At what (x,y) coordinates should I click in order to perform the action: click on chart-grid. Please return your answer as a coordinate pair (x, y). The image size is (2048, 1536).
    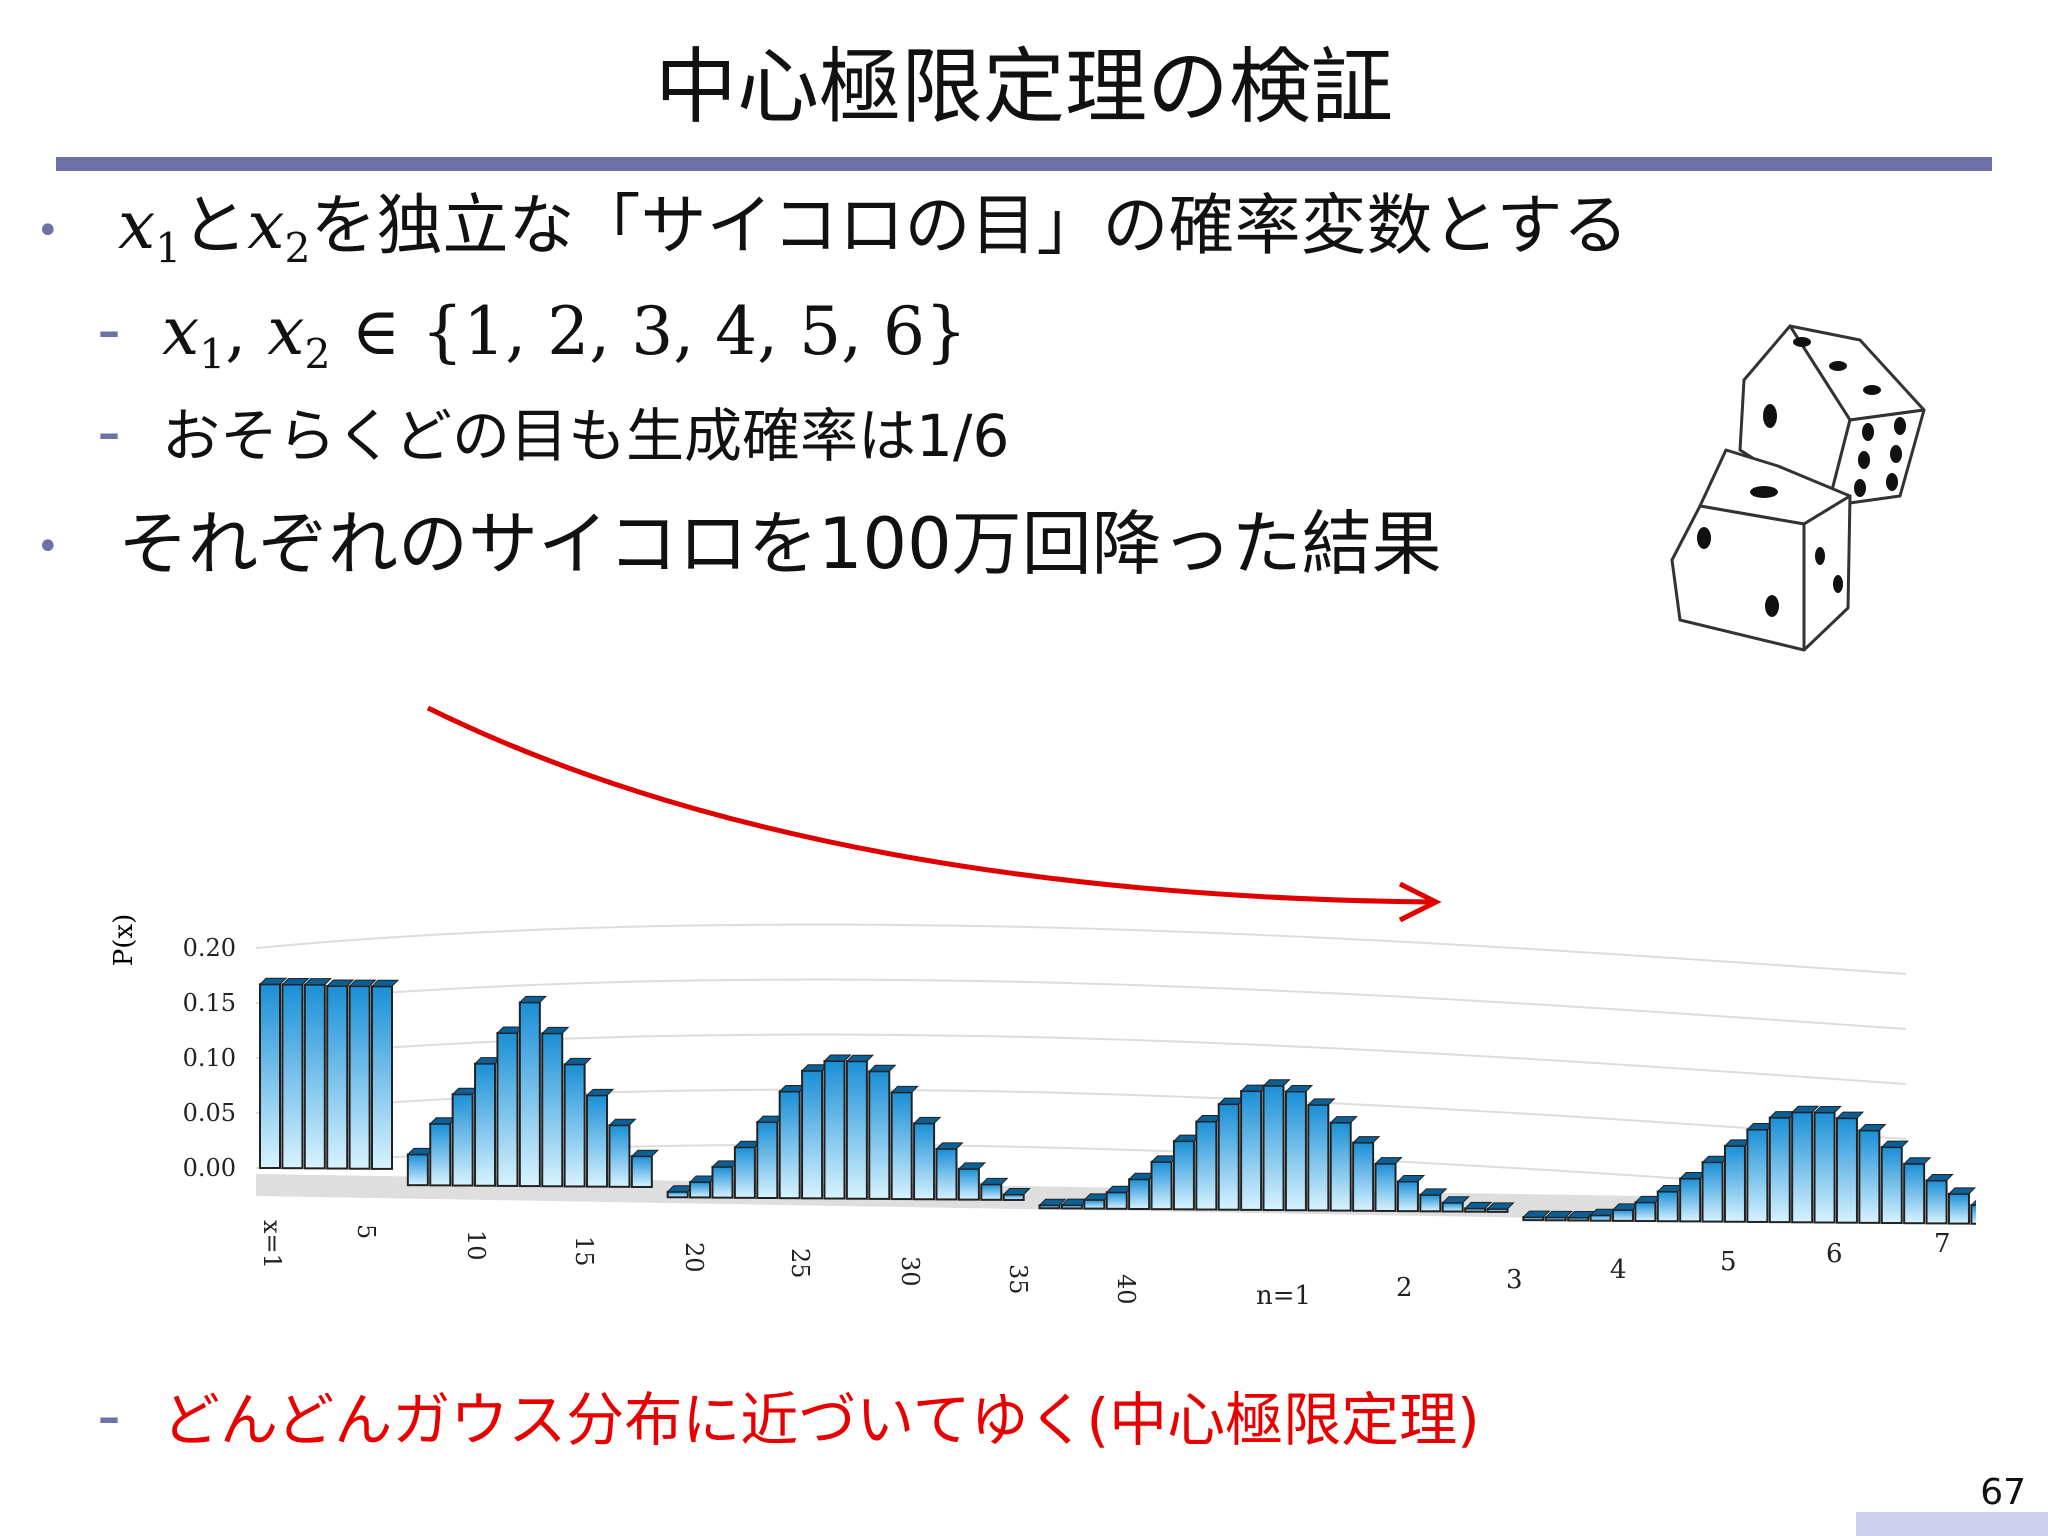
    Looking at the image, I should click on (1081, 1059).